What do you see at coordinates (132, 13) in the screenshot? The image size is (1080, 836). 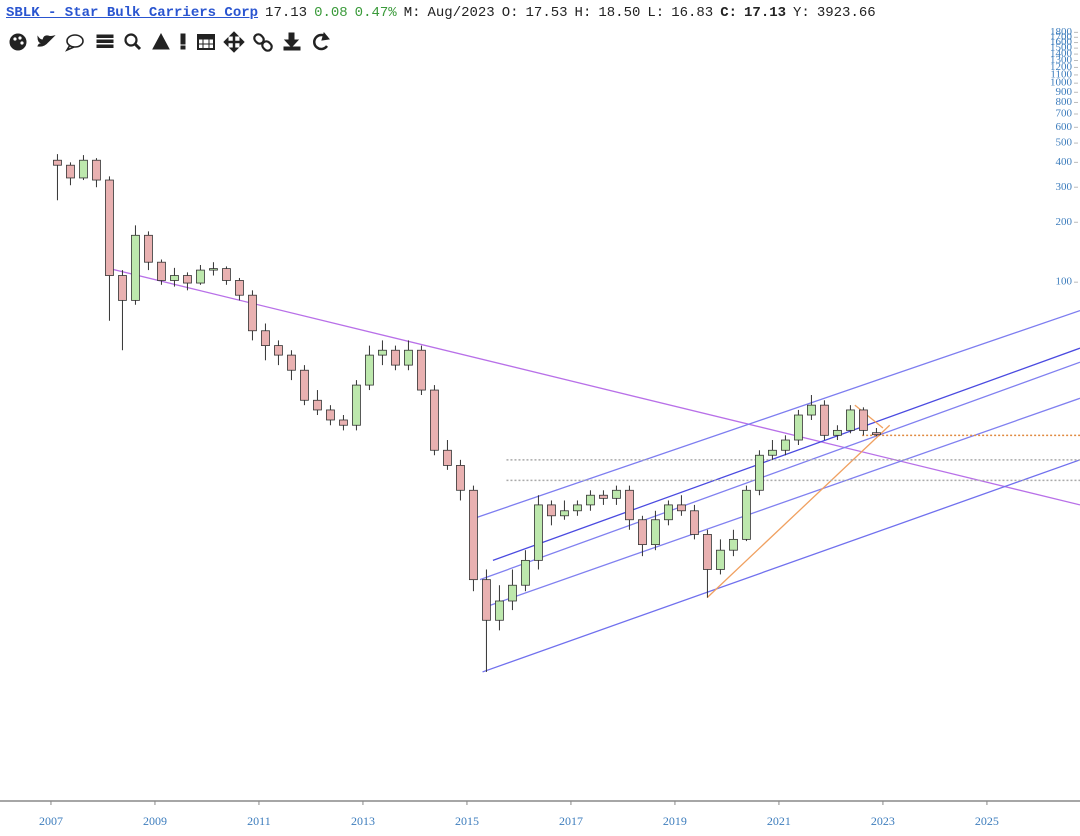 I see `ticker-link: SBLK - Star Bulk Carriers Corp` at bounding box center [132, 13].